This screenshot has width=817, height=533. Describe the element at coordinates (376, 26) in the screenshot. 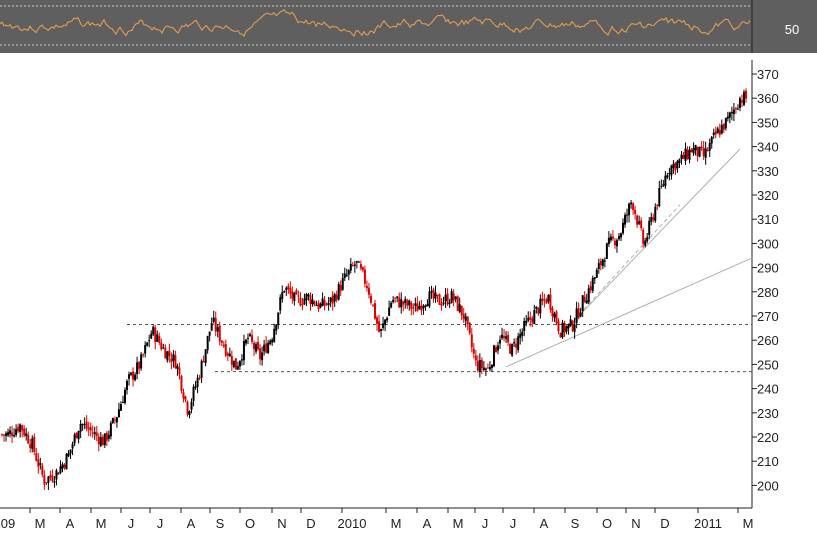

I see `oscillator-background` at that location.